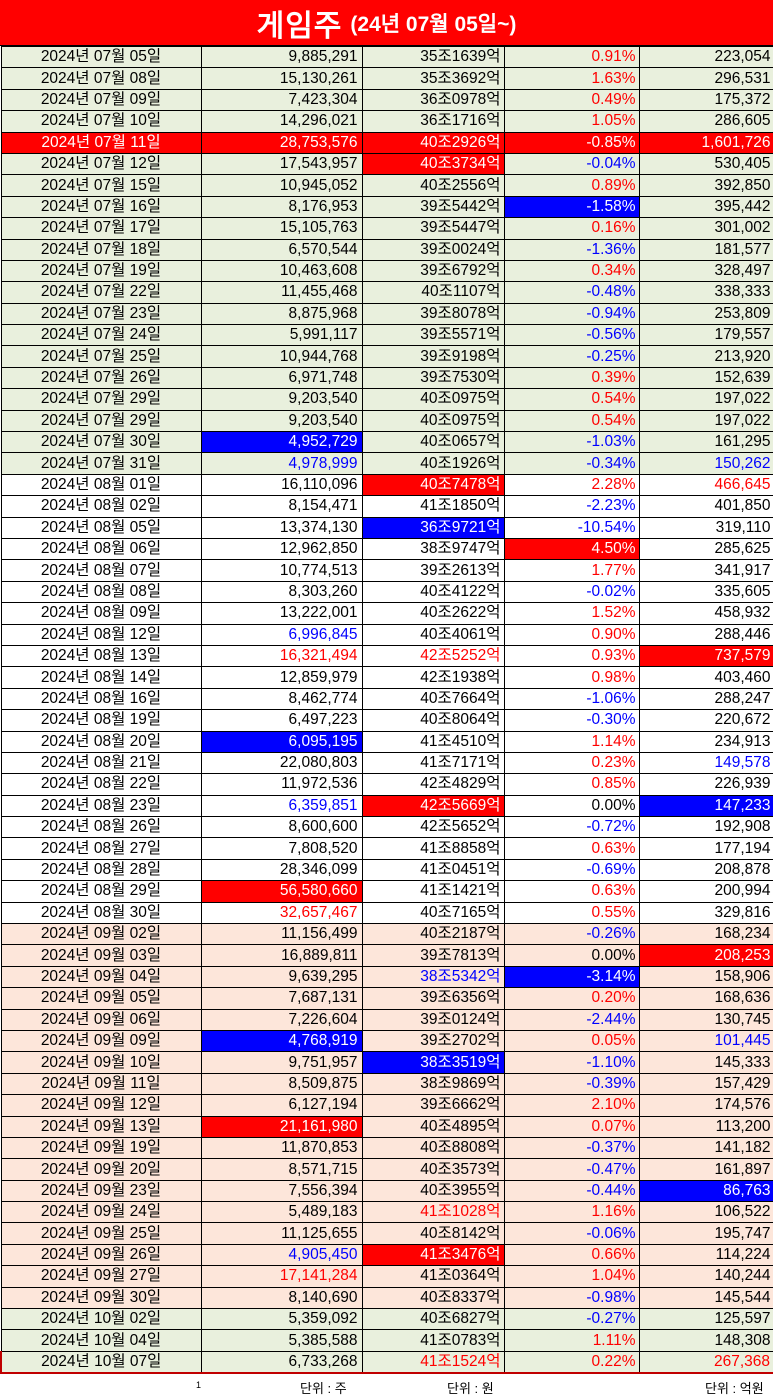  I want to click on date-cell: 2024년 07월 11일, so click(101, 142).